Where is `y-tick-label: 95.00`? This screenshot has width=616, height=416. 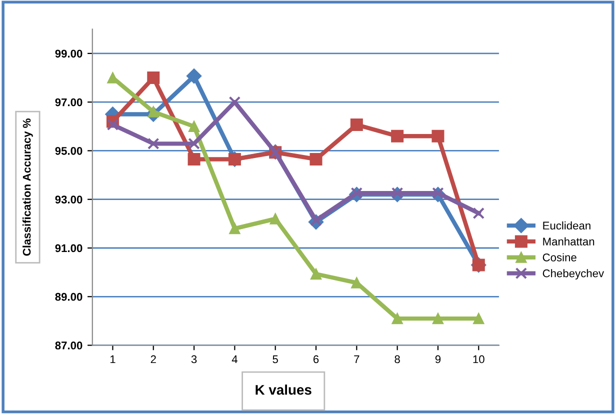
y-tick-label: 95.00 is located at coordinates (68, 150).